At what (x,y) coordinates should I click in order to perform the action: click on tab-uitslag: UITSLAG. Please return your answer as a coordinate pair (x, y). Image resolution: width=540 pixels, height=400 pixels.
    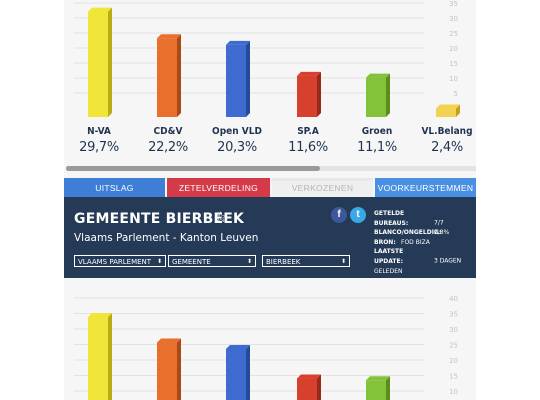
    Looking at the image, I should click on (114, 187).